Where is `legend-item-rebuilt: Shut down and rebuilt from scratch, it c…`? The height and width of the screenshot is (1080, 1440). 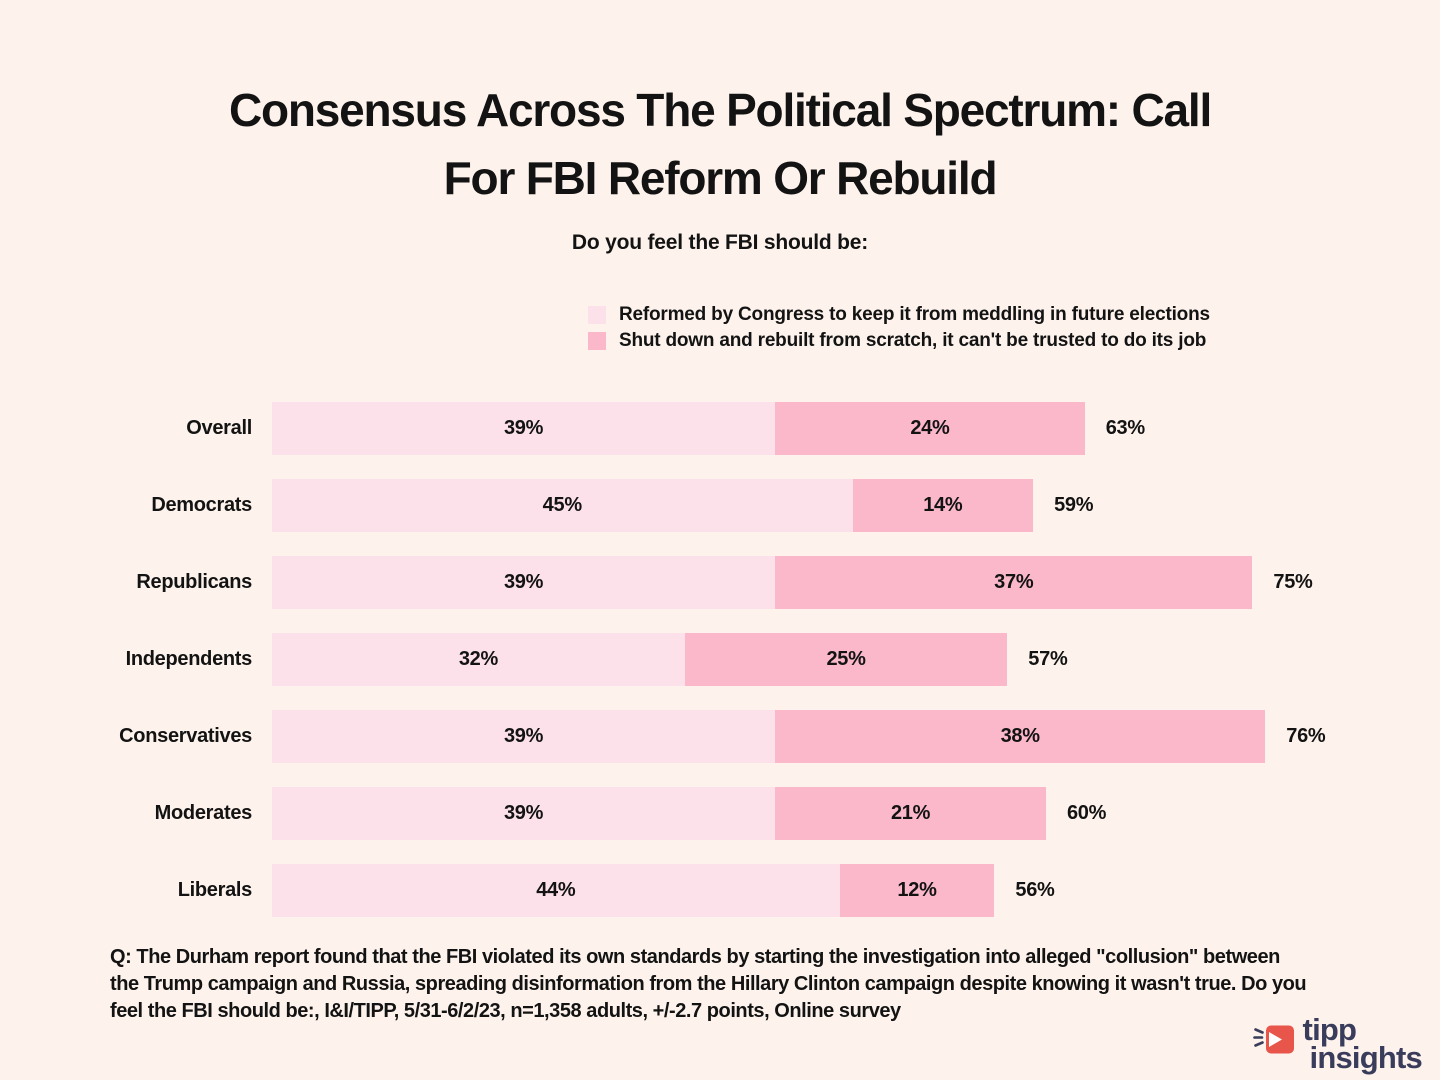 legend-item-rebuilt: Shut down and rebuilt from scratch, it c… is located at coordinates (899, 341).